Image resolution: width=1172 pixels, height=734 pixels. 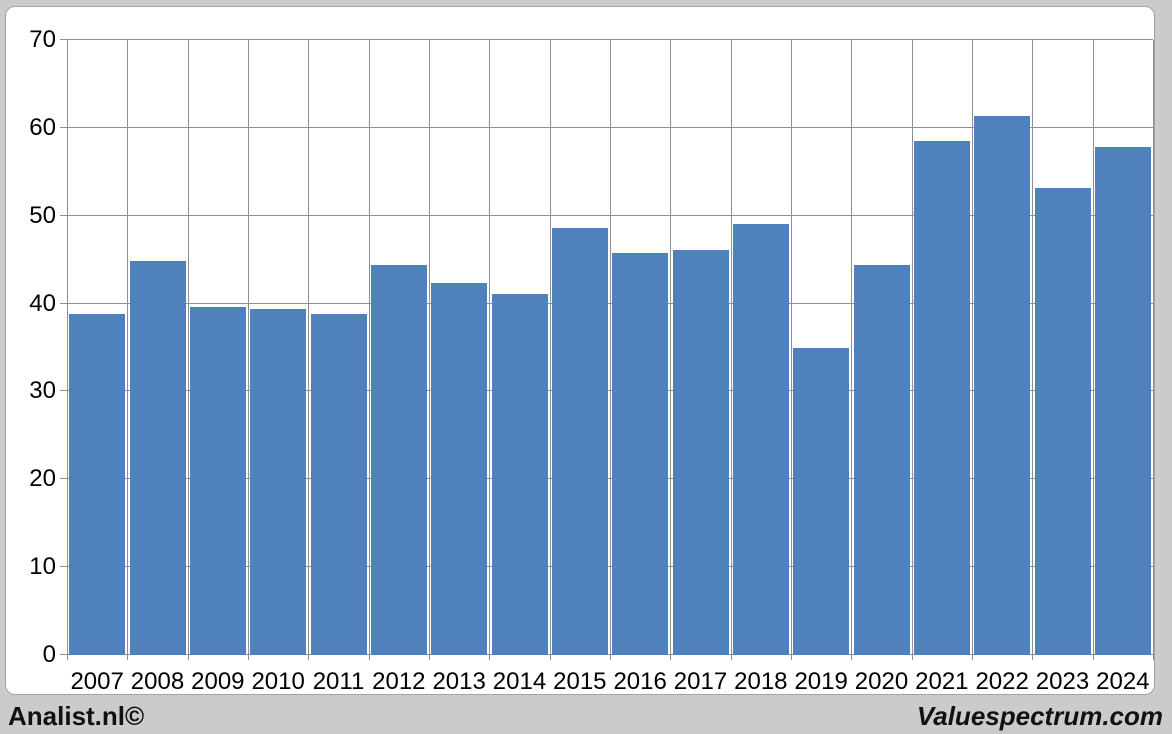 I want to click on footer-bar: Analist.nl© Valuespectrum.com, so click(x=586, y=716).